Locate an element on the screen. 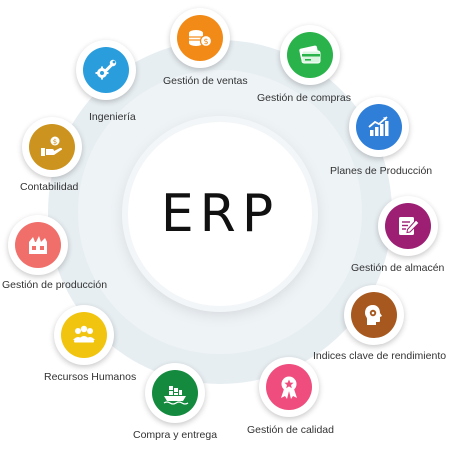 The image size is (450, 450). module-label: Gestión de calidad is located at coordinates (290, 430).